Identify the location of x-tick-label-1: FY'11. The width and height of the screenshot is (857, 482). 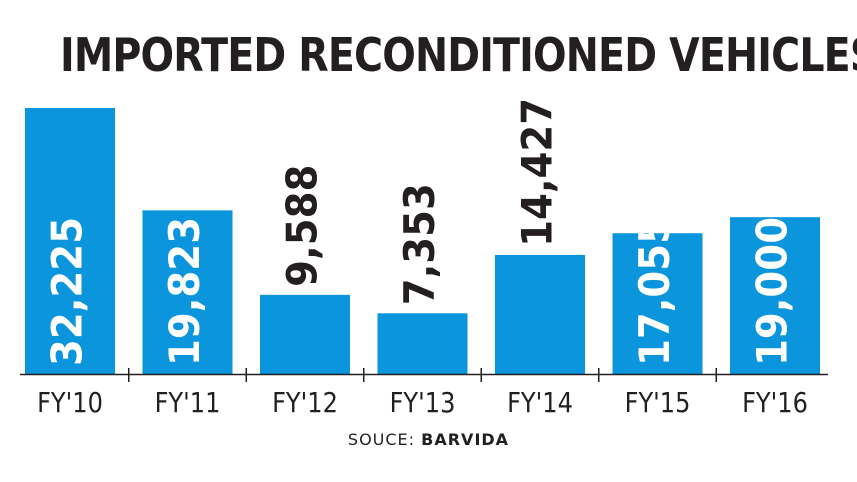
(188, 403).